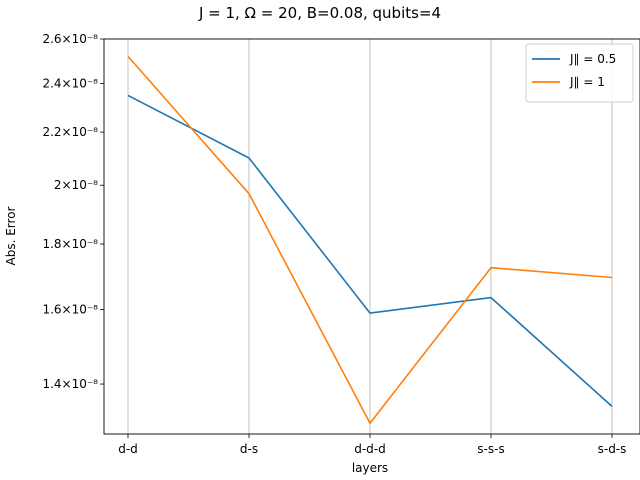  What do you see at coordinates (70, 39) in the screenshot?
I see `y-tick-label: 2.6×10⁻⁸` at bounding box center [70, 39].